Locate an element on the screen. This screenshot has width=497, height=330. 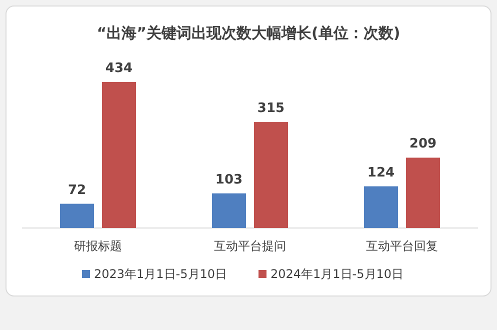
data-label: 124 is located at coordinates (381, 172).